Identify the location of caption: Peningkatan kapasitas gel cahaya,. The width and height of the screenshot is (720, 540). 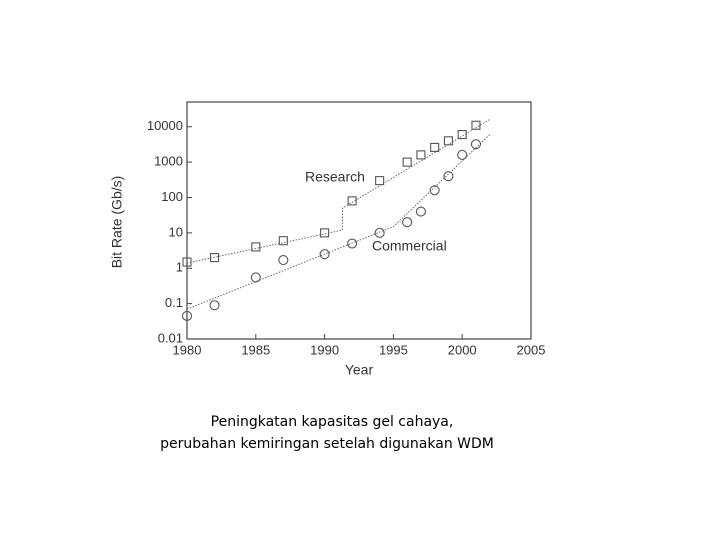
(332, 422).